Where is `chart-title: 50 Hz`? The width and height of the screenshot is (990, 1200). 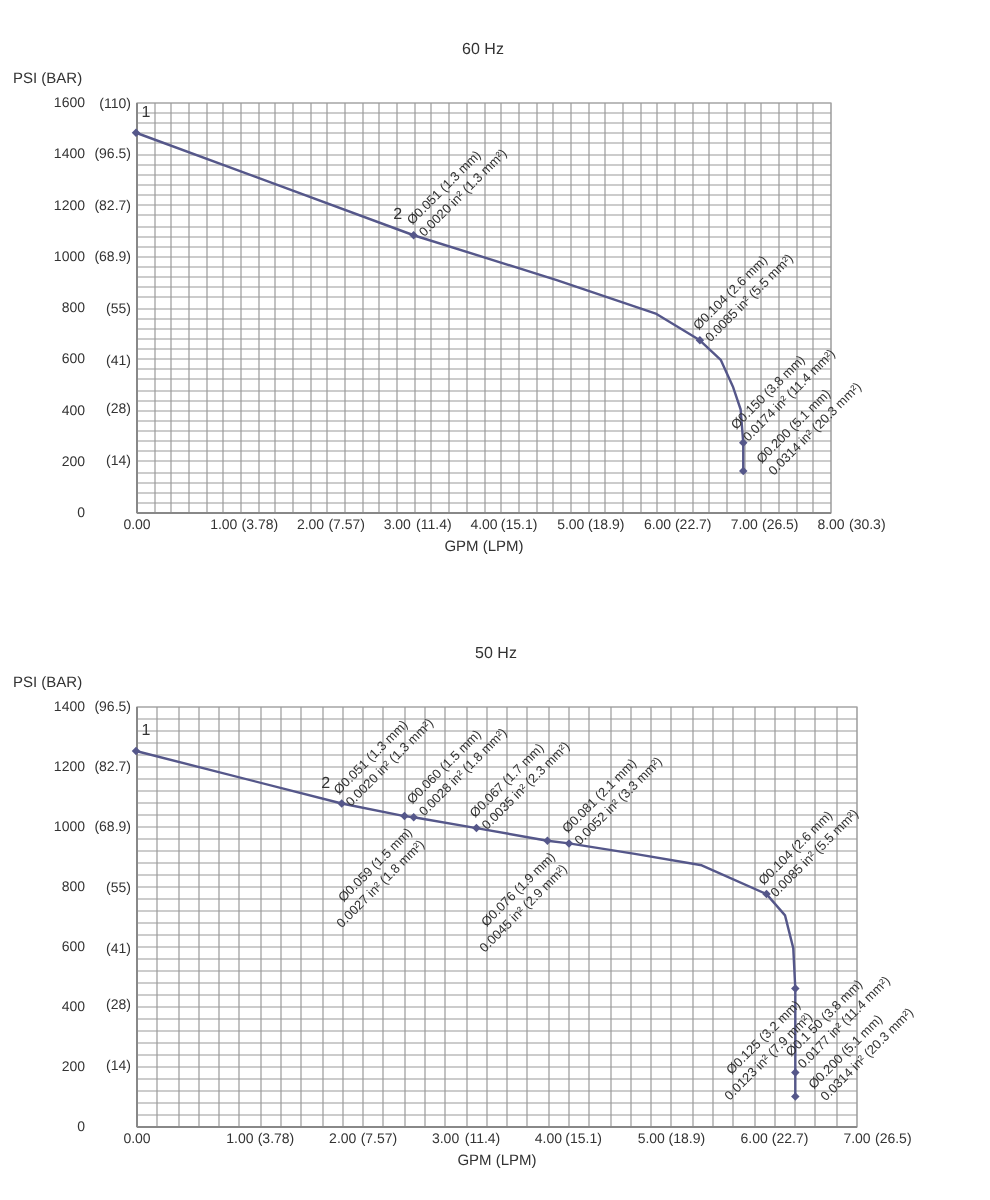 chart-title: 50 Hz is located at coordinates (496, 653).